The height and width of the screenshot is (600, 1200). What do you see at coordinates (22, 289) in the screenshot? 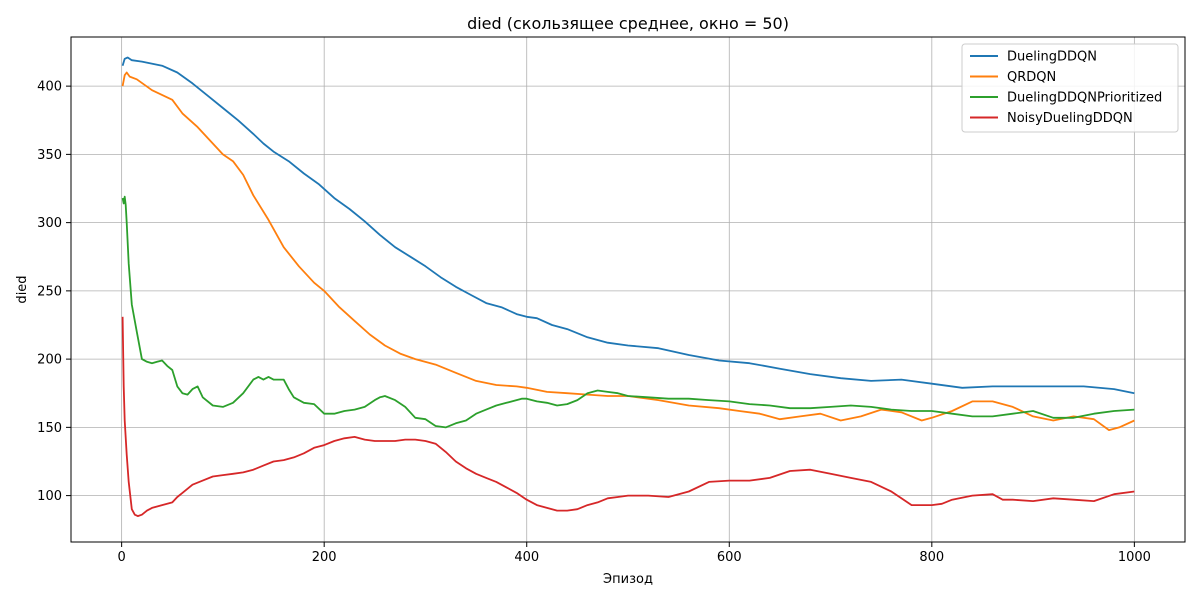
I see `y-axis-label: died` at bounding box center [22, 289].